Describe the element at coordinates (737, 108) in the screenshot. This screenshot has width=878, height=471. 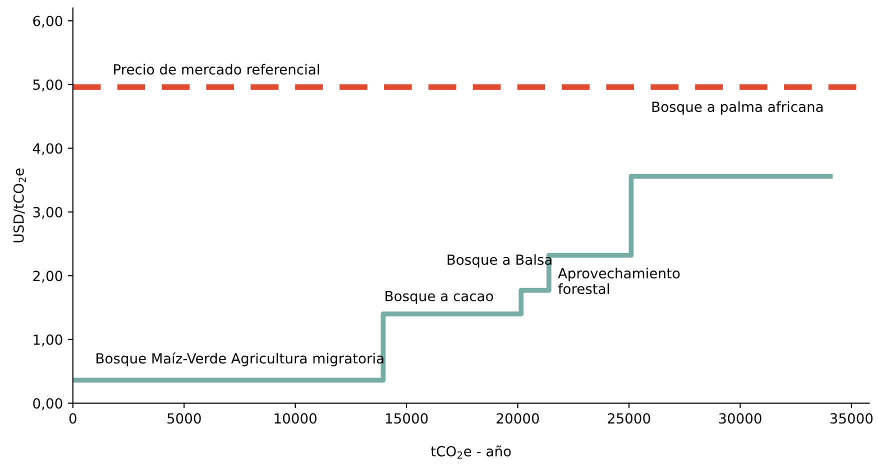
I see `annotation: Bosque a palma africana` at that location.